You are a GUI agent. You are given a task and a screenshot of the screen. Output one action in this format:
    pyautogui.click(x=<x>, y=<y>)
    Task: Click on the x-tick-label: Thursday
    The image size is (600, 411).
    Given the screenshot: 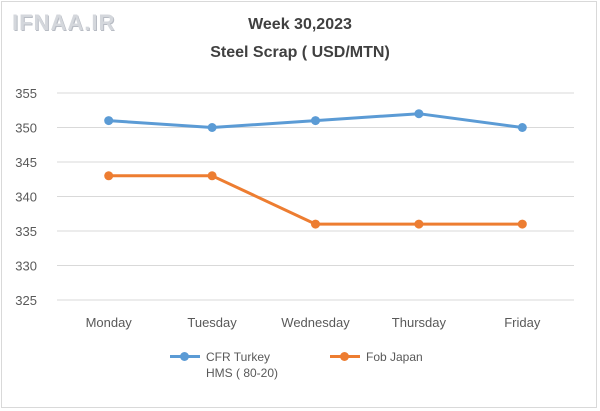 What is the action you would take?
    pyautogui.click(x=419, y=322)
    